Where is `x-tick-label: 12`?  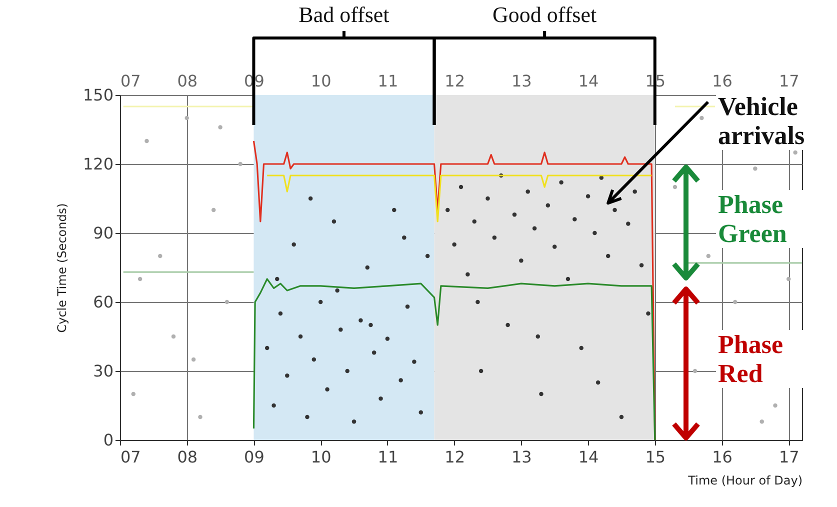 x-tick-label: 12 is located at coordinates (454, 81).